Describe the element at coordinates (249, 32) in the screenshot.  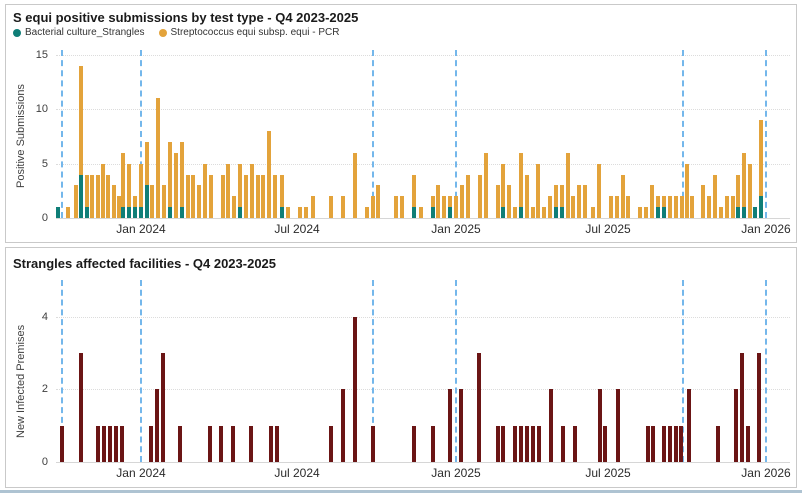
I see `legend-item-pcr: Streptococcus equi subsp. equi - PCR` at that location.